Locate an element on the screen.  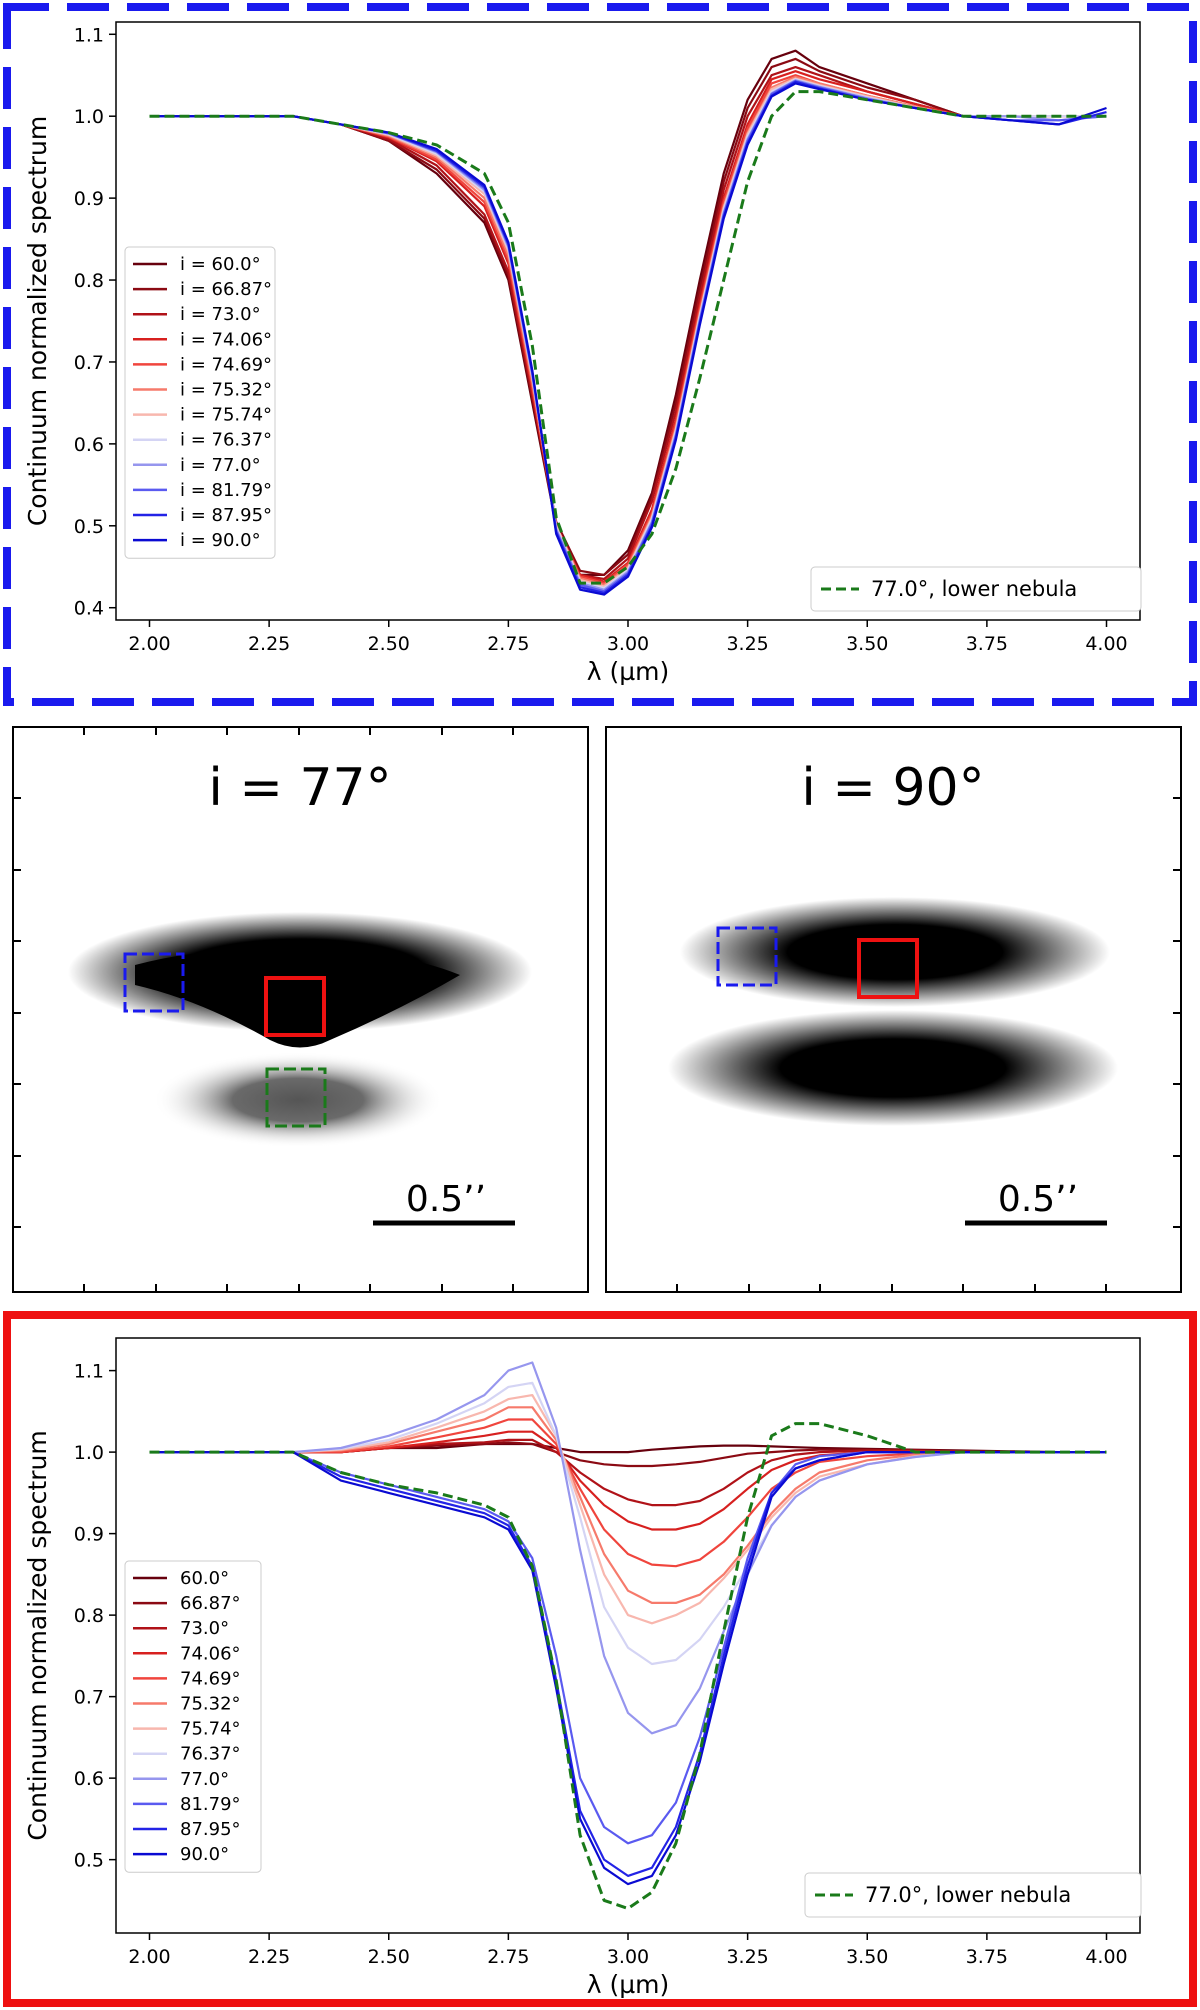
legend-label: i = 81.79° is located at coordinates (226, 490).